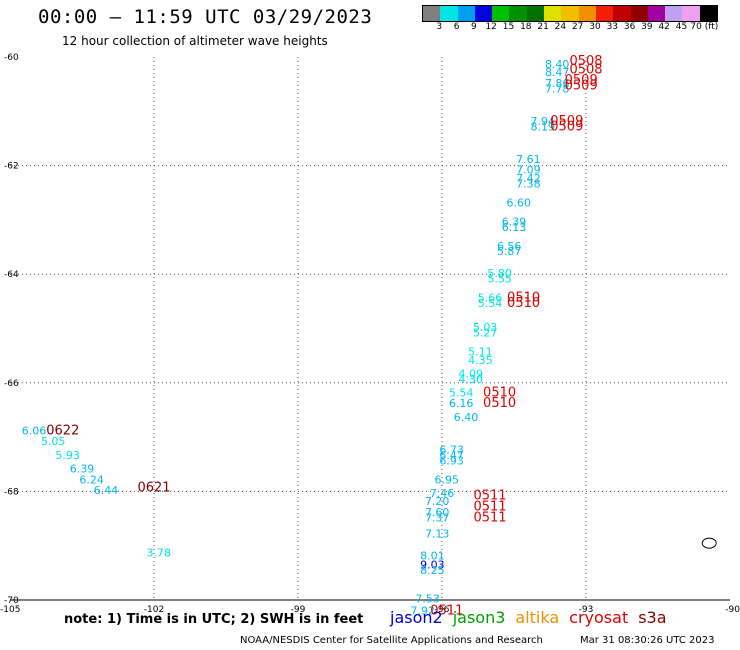 Image resolution: width=740 pixels, height=650 pixels. I want to click on wave-height-label: 6.06, so click(34, 430).